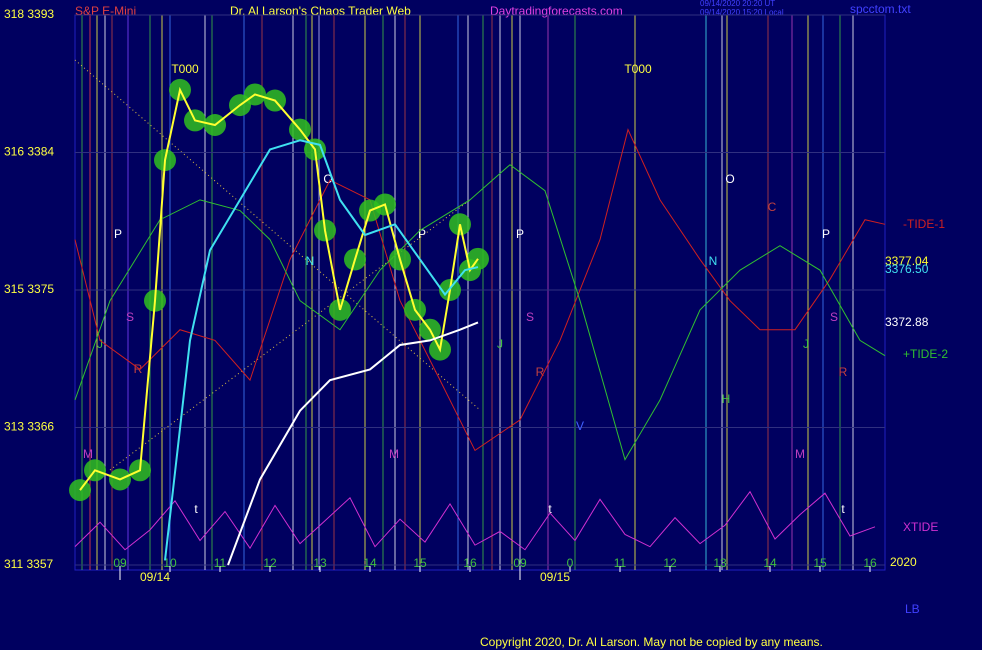 This screenshot has height=650, width=982. Describe the element at coordinates (880, 9) in the screenshot. I see `file-name: spcctom.txt` at that location.